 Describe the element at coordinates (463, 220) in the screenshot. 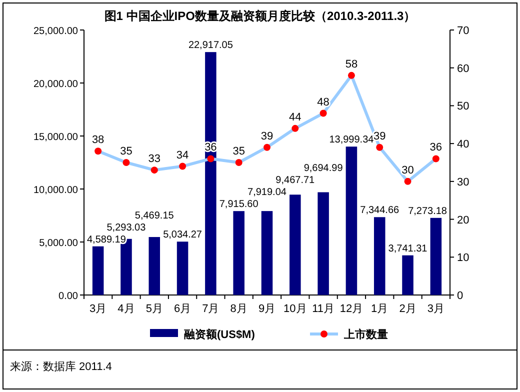

I see `y2-tick-label: 20` at that location.